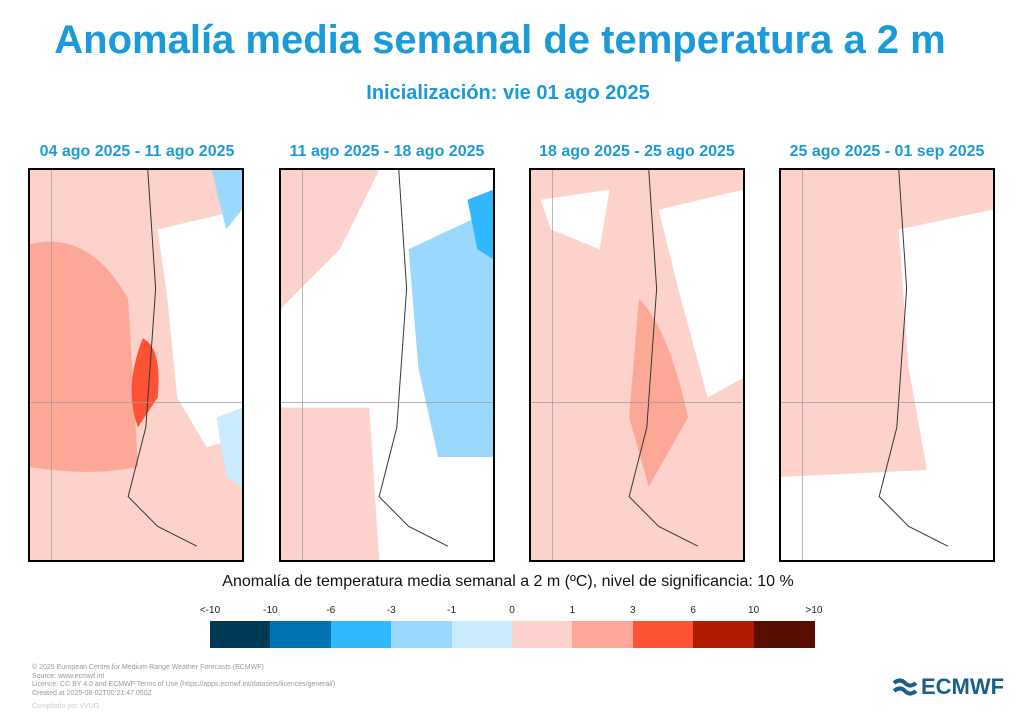 The width and height of the screenshot is (1024, 720). What do you see at coordinates (693, 610) in the screenshot?
I see `legend-label: 6` at bounding box center [693, 610].